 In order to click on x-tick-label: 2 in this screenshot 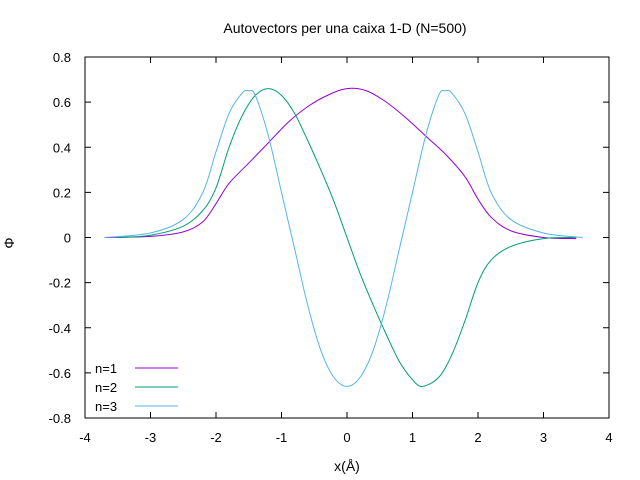, I will do `click(477, 437)`.